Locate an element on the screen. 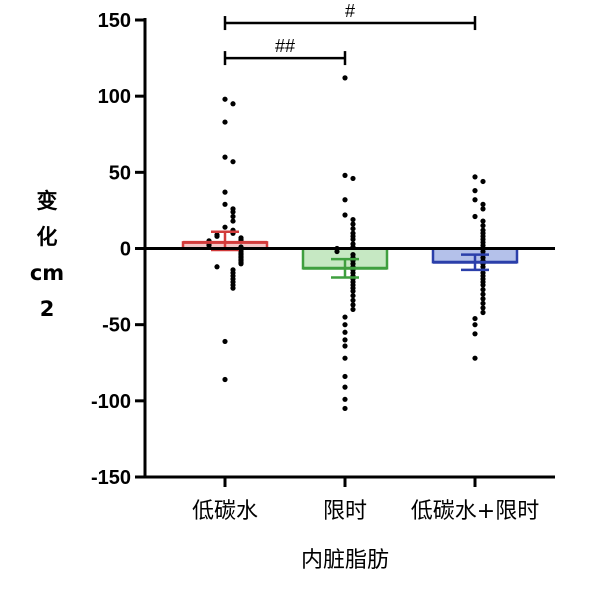 This screenshot has height=592, width=616. y-tick-label: 50 is located at coordinates (120, 173).